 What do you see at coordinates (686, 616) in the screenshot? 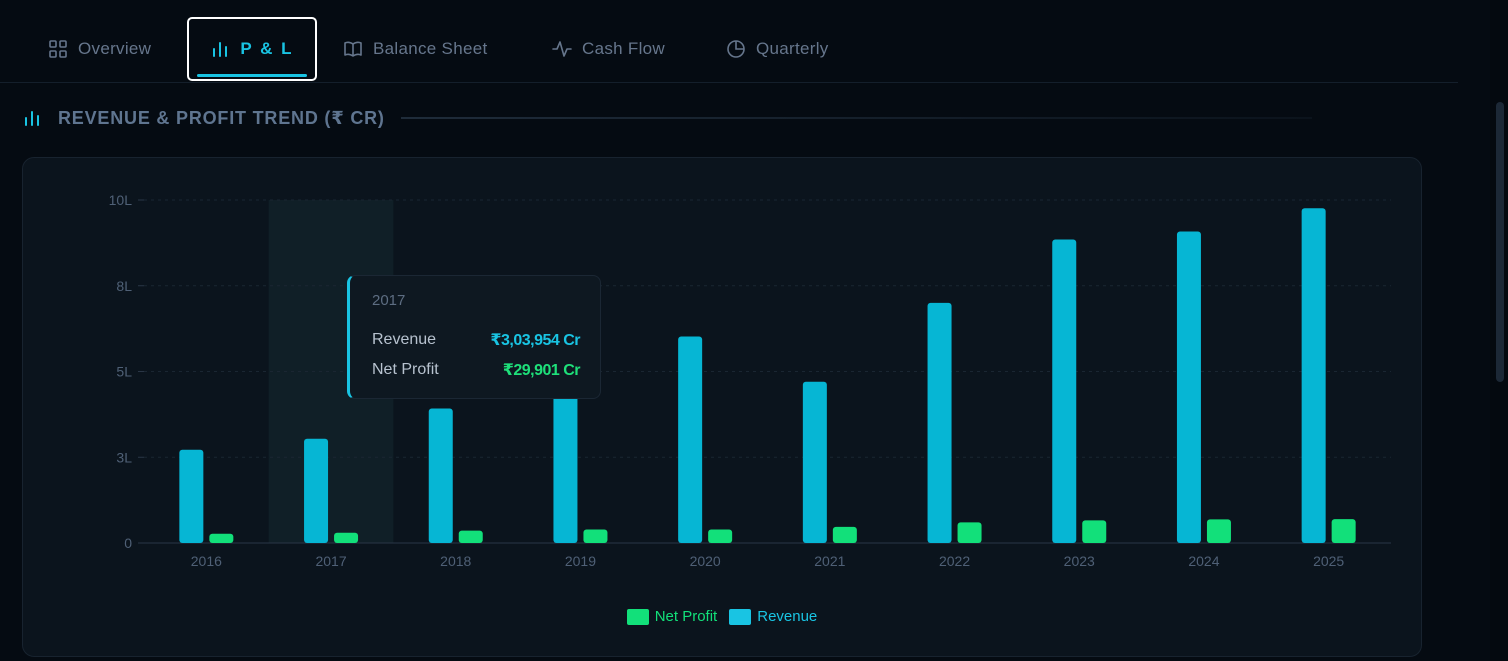
I see `legend-label-net-profit: Net Profit` at bounding box center [686, 616].